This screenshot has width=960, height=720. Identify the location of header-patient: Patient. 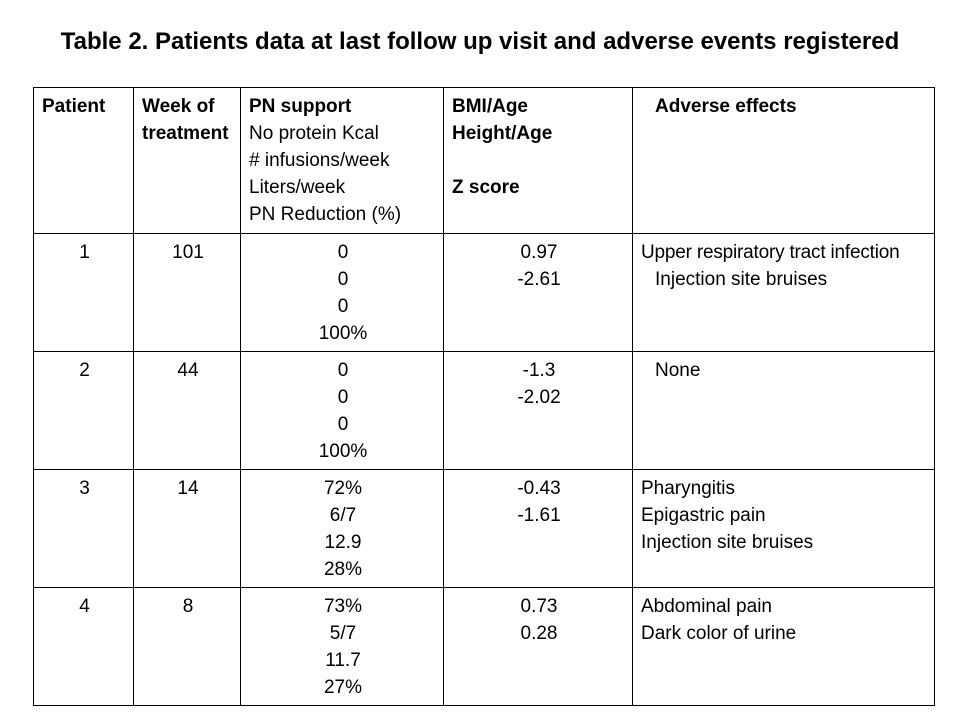
(83, 160).